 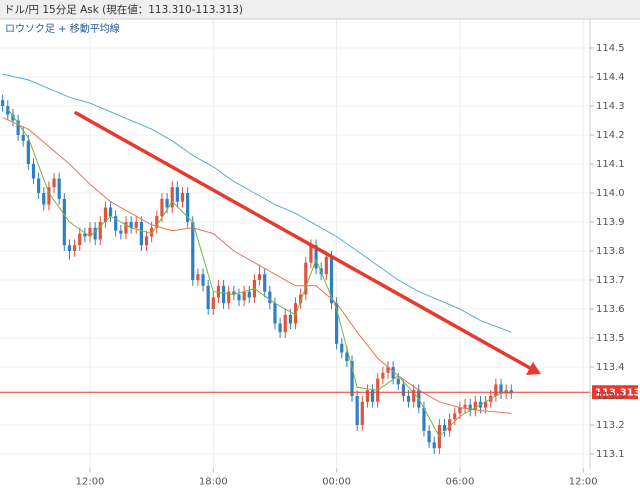 What do you see at coordinates (62, 28) in the screenshot?
I see `chart-subtitle: ロウソク足 + 移動平均線` at bounding box center [62, 28].